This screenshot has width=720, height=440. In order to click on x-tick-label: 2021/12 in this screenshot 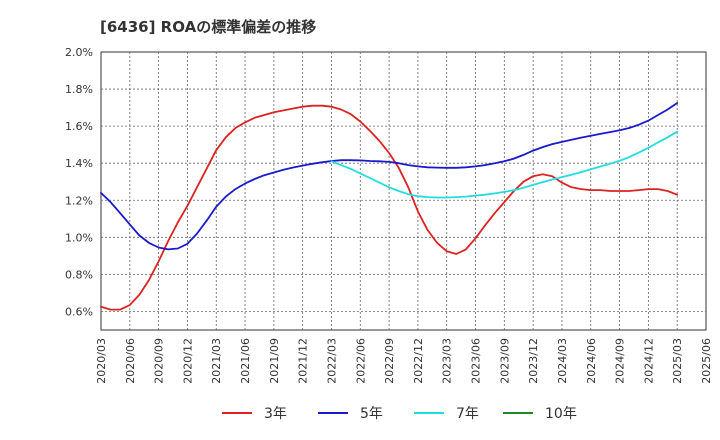, I will do `click(303, 361)`.